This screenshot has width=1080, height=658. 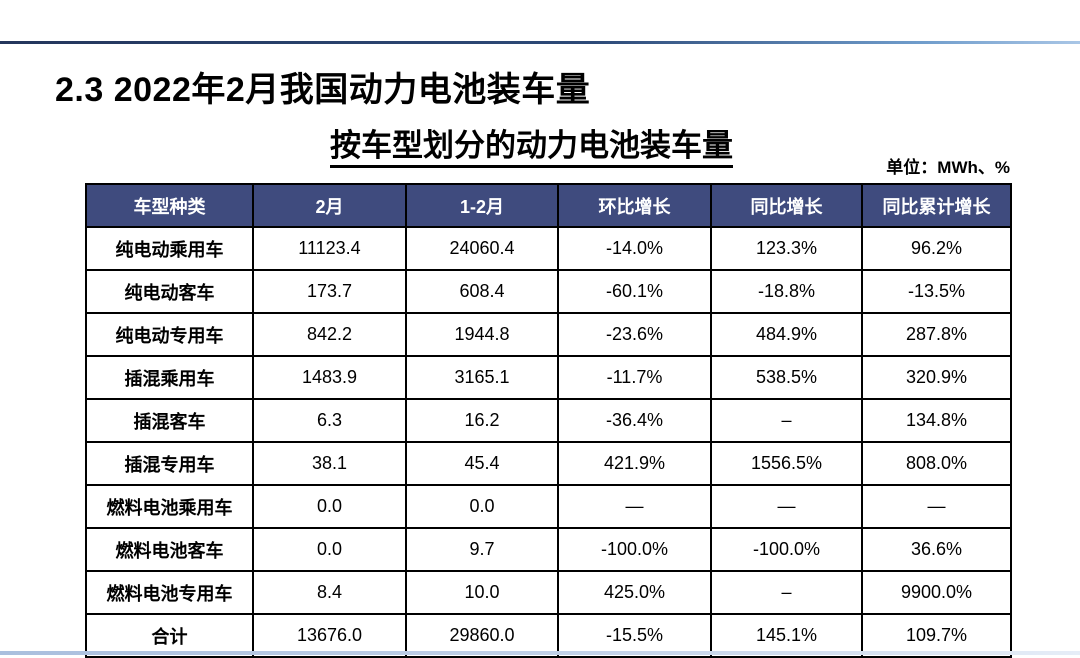 What do you see at coordinates (786, 463) in the screenshot?
I see `cell-value: 1556.5%` at bounding box center [786, 463].